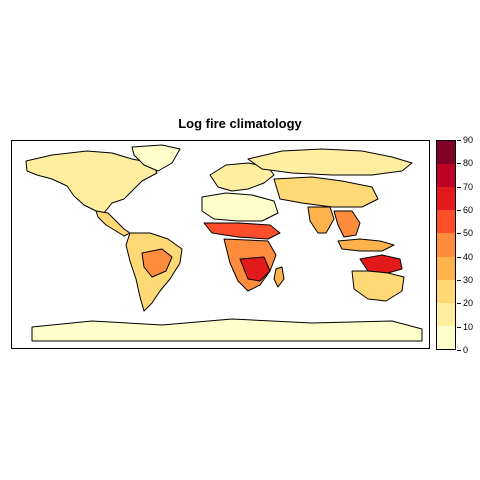 The height and width of the screenshot is (480, 480). I want to click on region-central-america, so click(113, 223).